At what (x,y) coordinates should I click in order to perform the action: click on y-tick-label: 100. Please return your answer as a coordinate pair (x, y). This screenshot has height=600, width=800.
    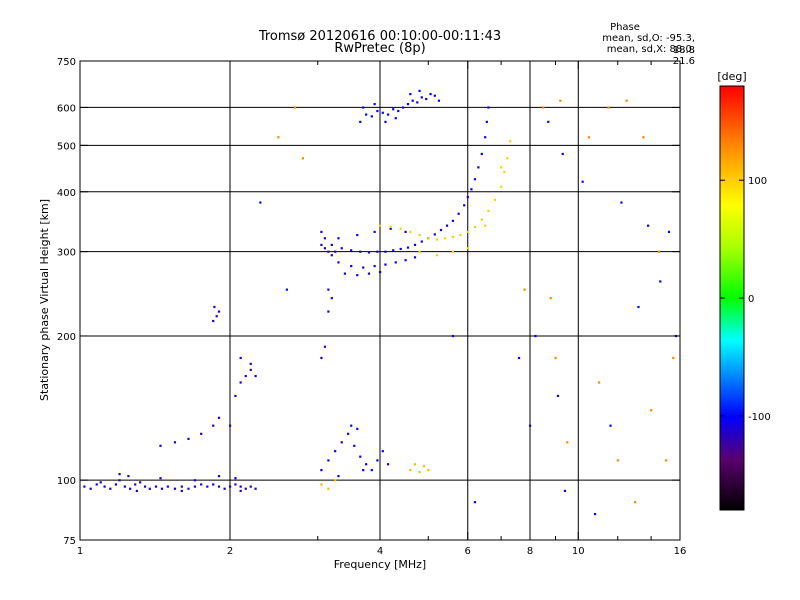
    Looking at the image, I should click on (66, 481).